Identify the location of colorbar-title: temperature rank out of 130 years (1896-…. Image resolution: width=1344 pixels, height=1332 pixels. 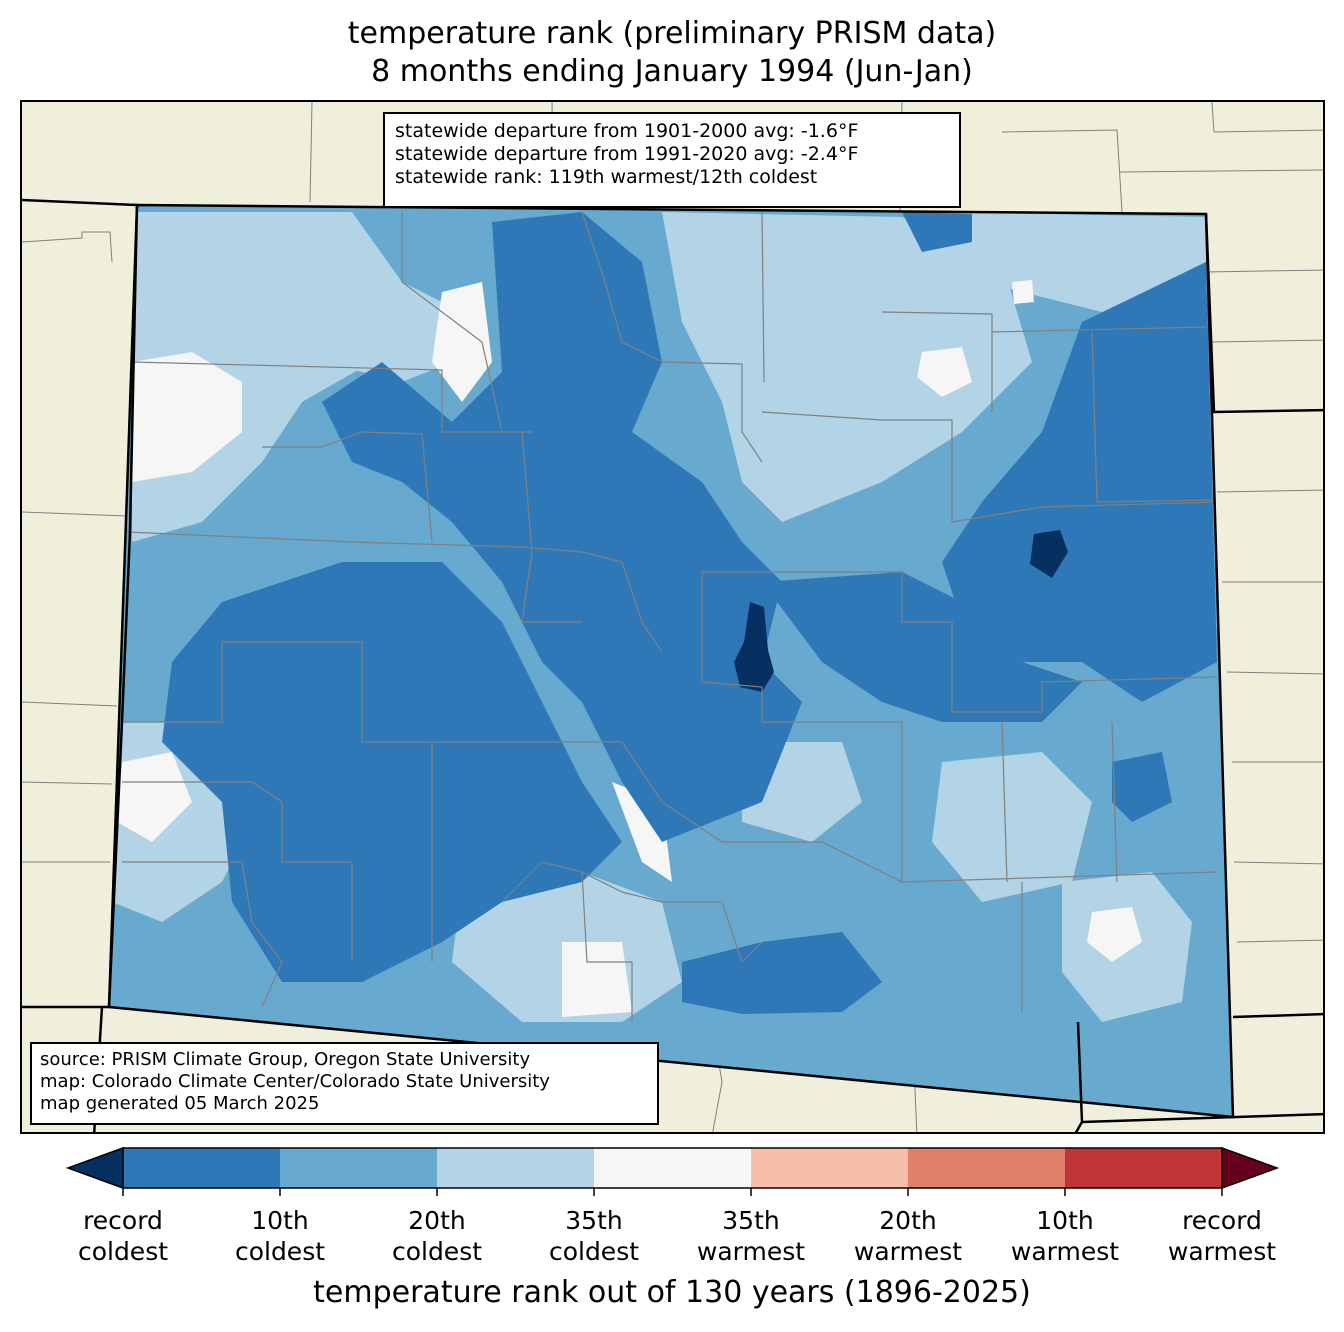
(672, 1292).